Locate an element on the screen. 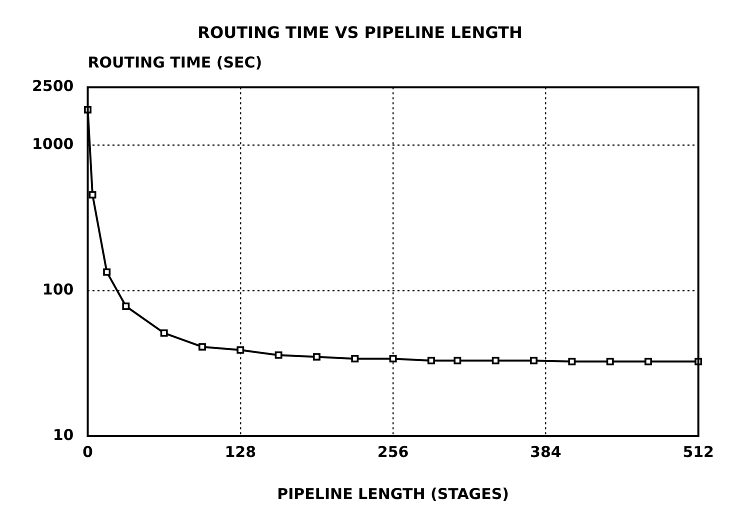 The image size is (730, 516). y-axis-title: ROUTING TIME (SEC) is located at coordinates (175, 63).